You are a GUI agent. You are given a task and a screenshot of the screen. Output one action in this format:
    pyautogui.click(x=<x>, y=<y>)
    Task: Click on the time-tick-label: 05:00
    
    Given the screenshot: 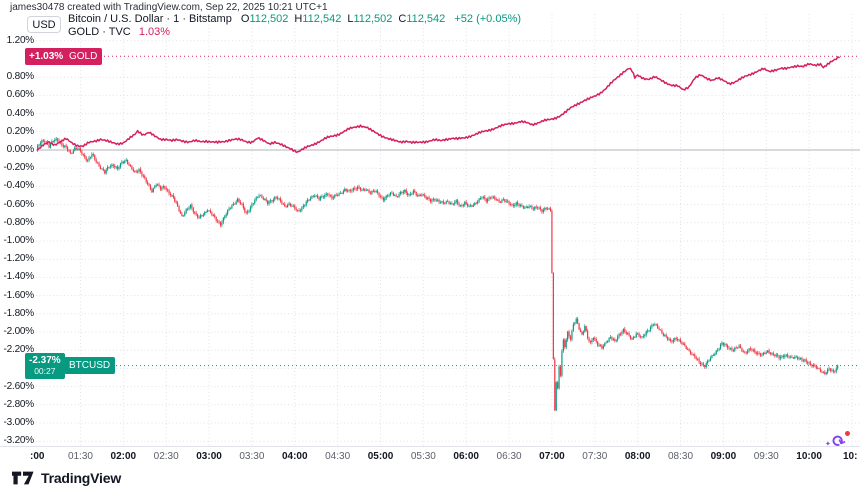 What is the action you would take?
    pyautogui.click(x=380, y=456)
    